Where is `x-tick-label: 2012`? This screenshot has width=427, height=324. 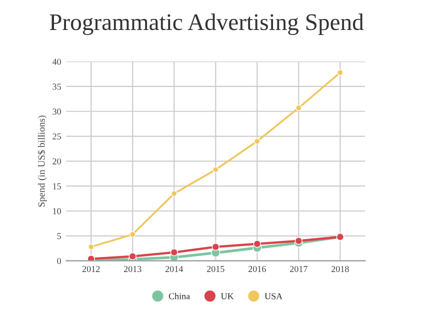 x-tick-label: 2012 is located at coordinates (91, 269).